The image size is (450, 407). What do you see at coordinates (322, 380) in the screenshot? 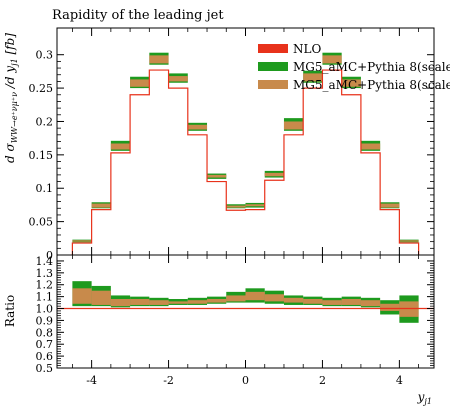
I see `x-tick-label: 2` at bounding box center [322, 380].